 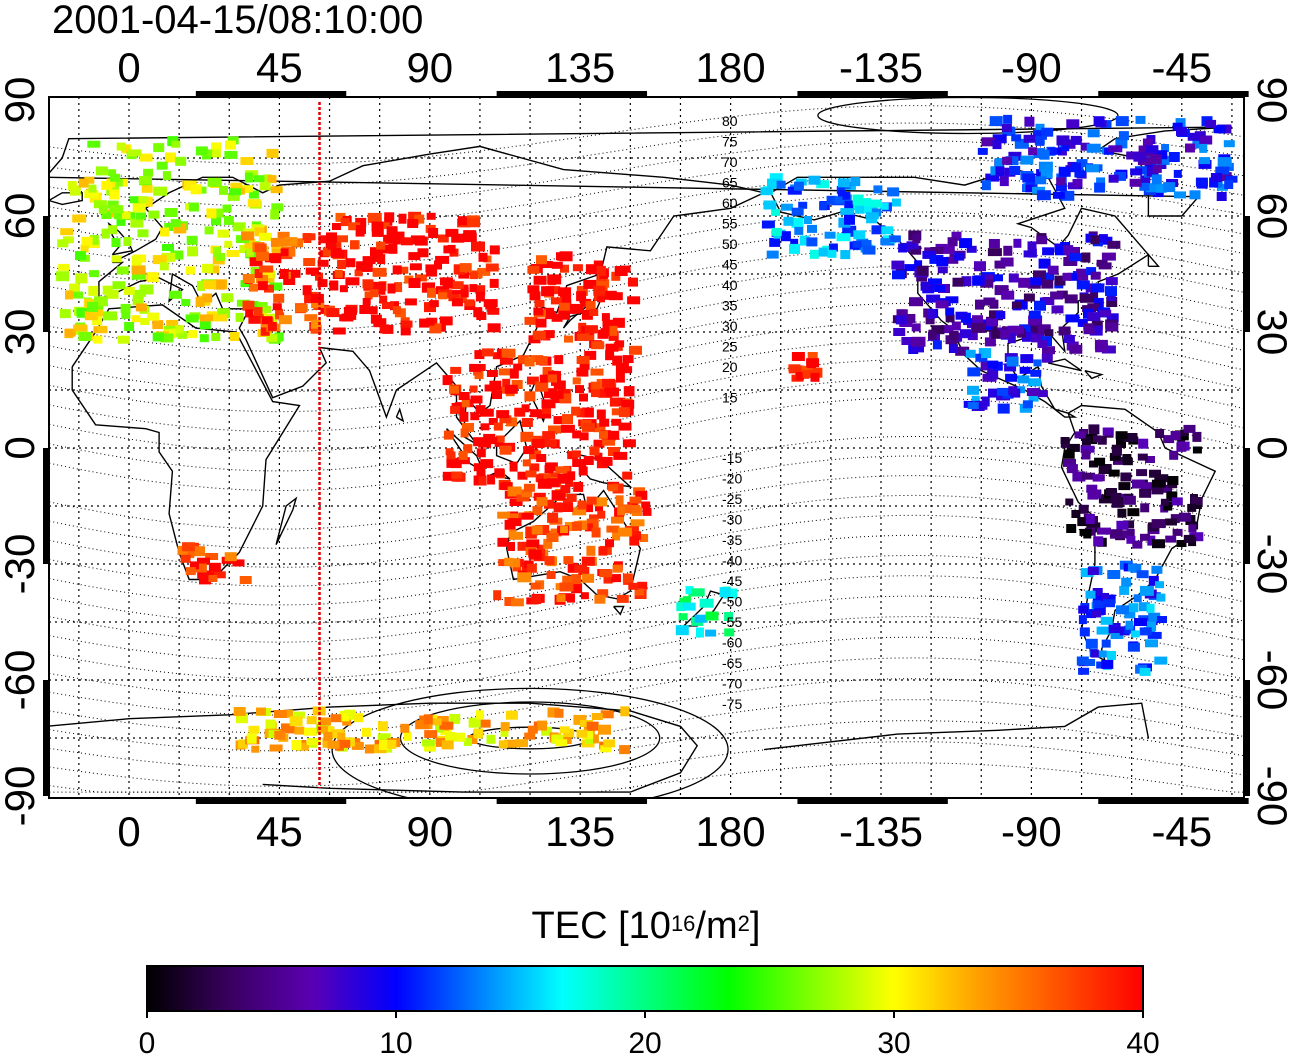 I want to click on frame-bar-top, so click(x=271, y=94).